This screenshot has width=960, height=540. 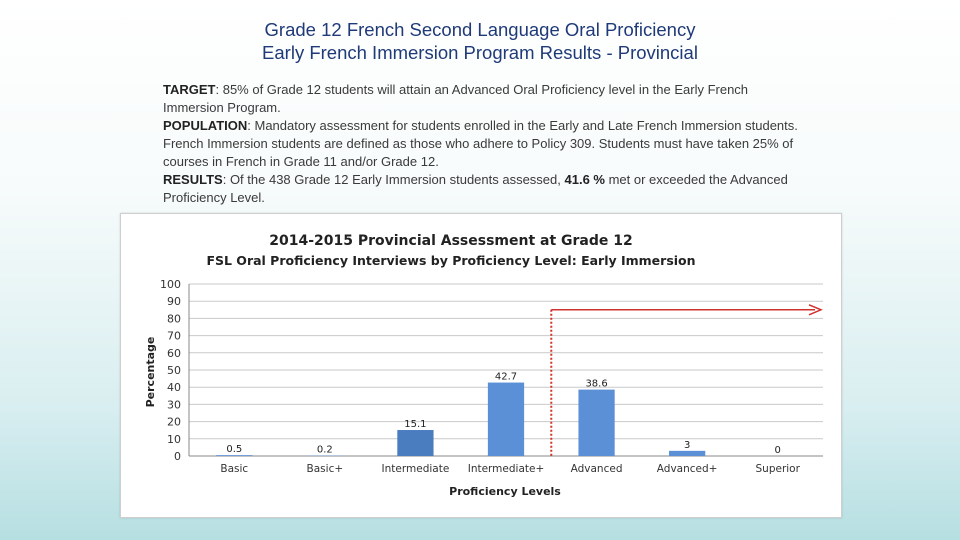 What do you see at coordinates (596, 384) in the screenshot?
I see `bar-value-label: 38.6` at bounding box center [596, 384].